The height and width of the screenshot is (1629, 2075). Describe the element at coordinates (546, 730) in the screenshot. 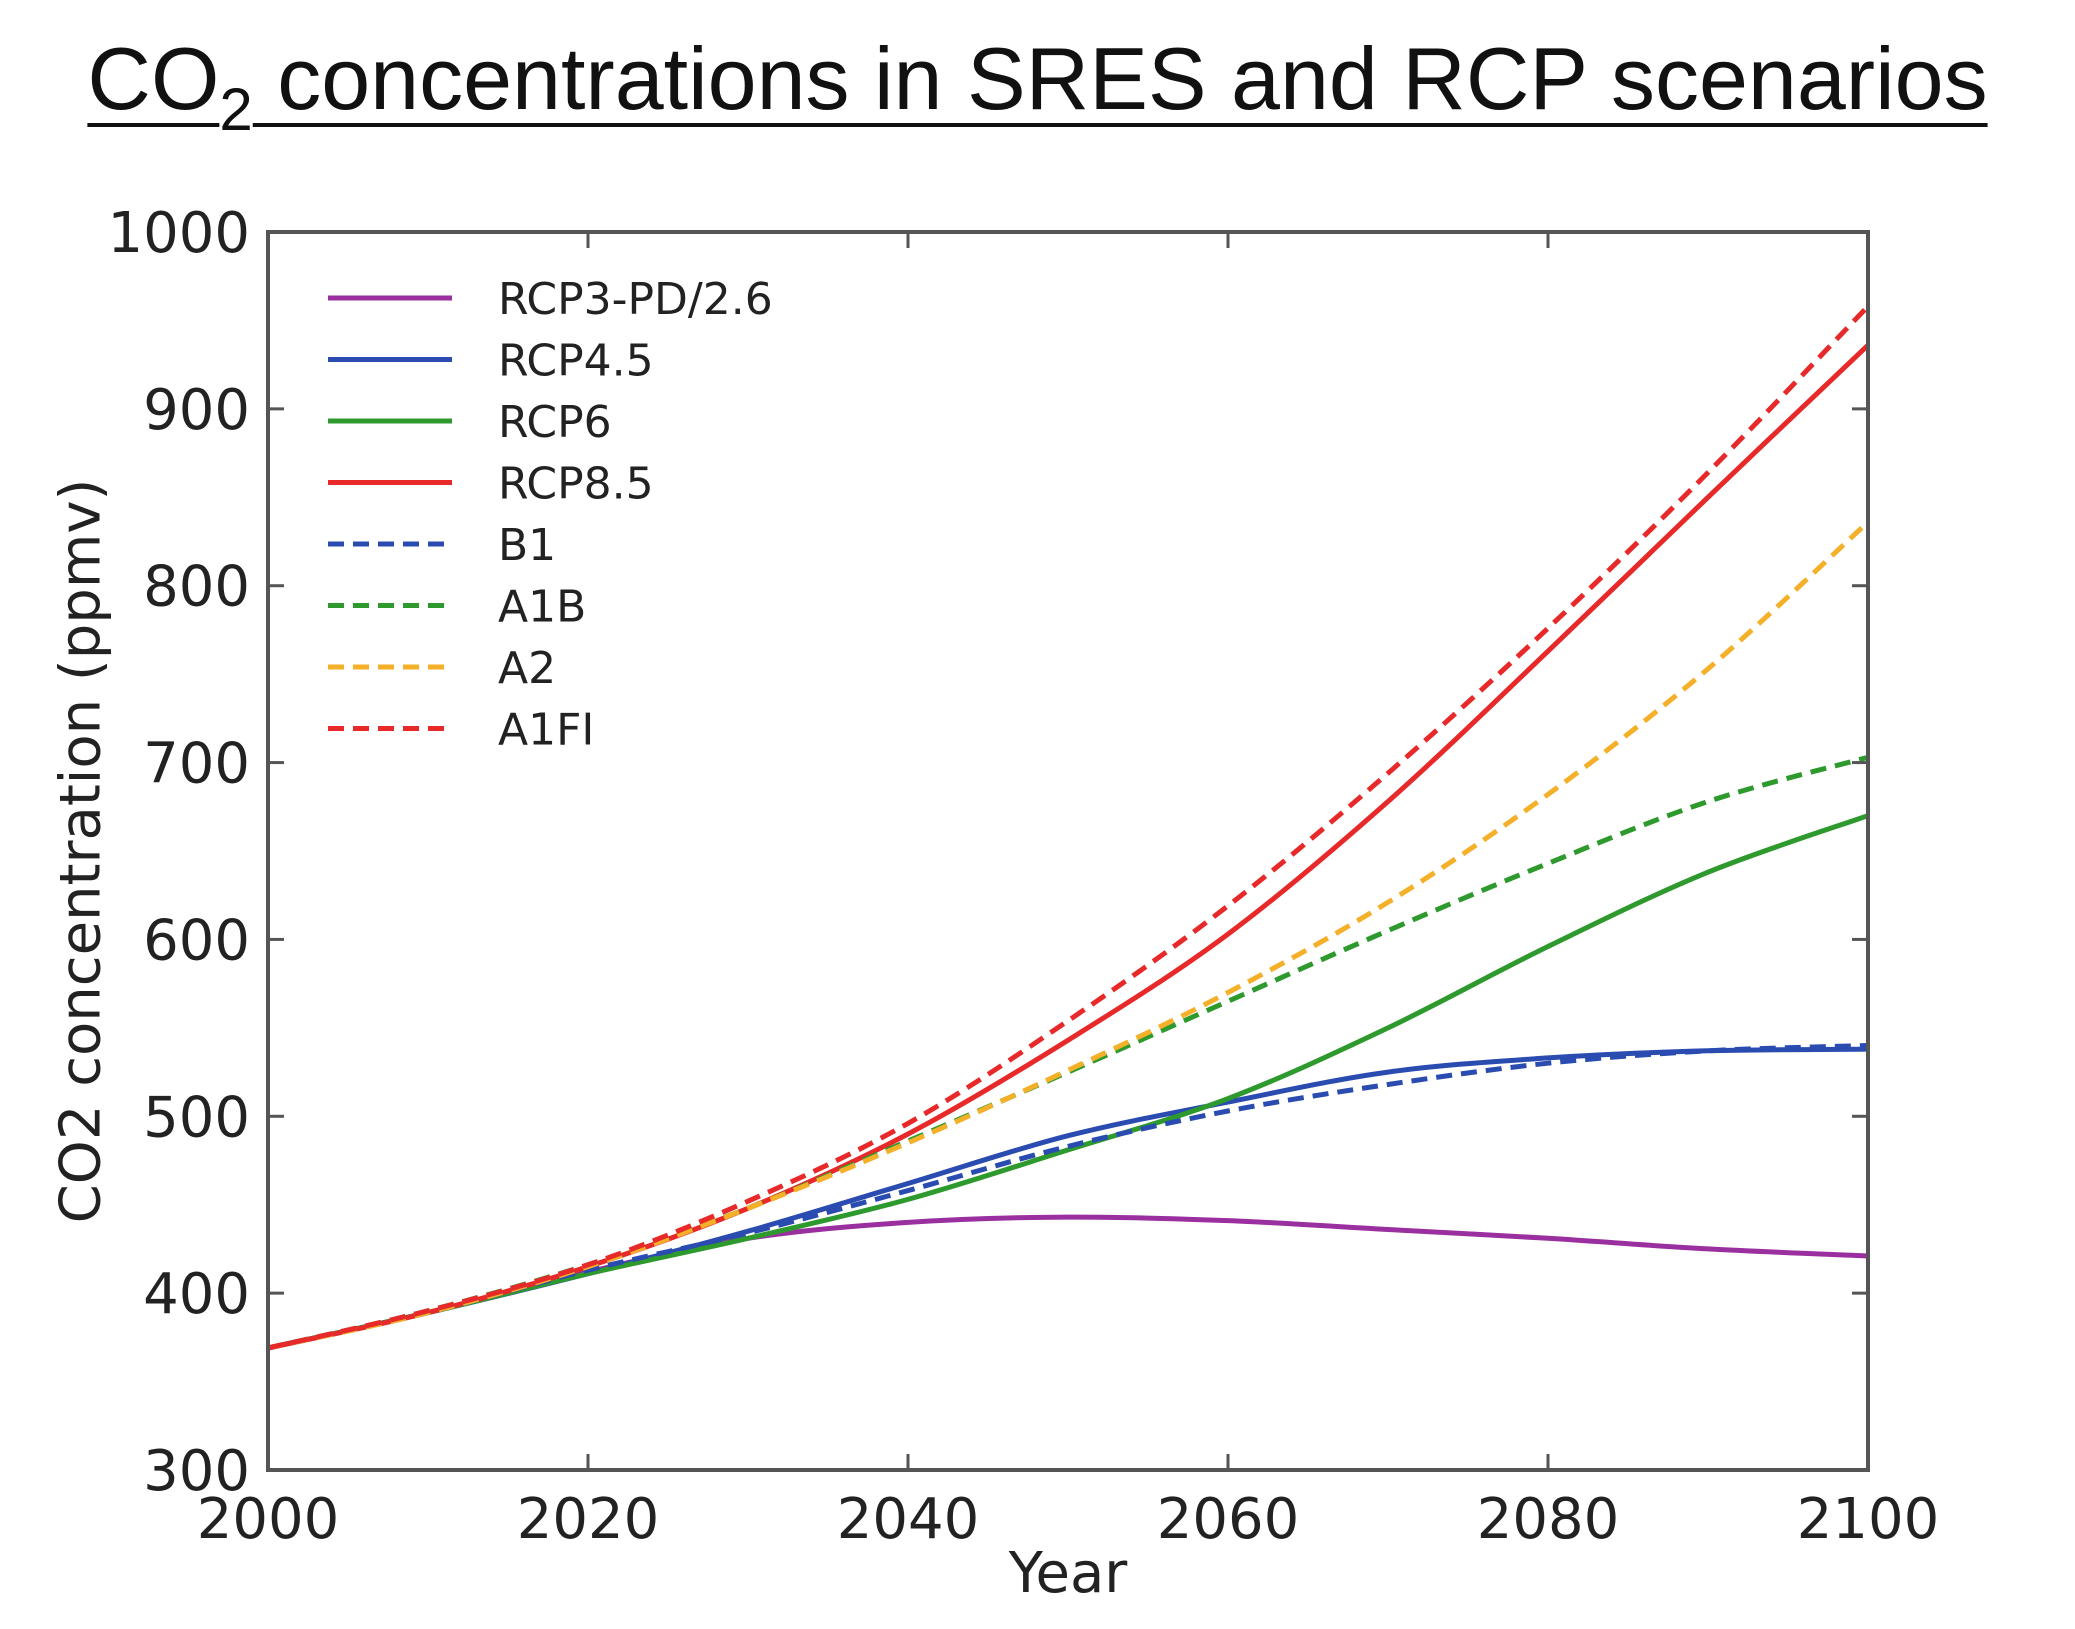

I see `legend-label-a1fi: A1FI` at that location.